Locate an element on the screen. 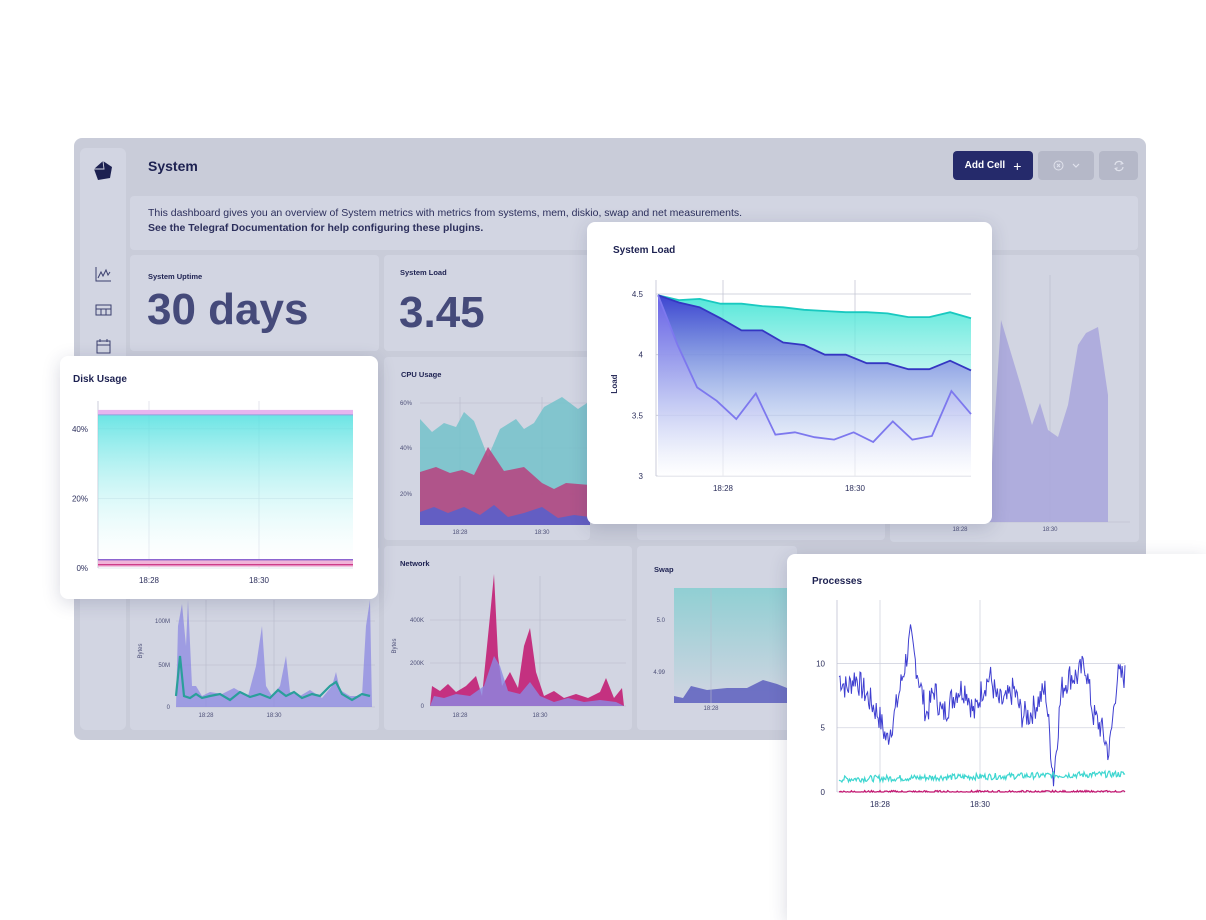  swap-cell: Swap 5.0 4.99 18:28 is located at coordinates (717, 638).